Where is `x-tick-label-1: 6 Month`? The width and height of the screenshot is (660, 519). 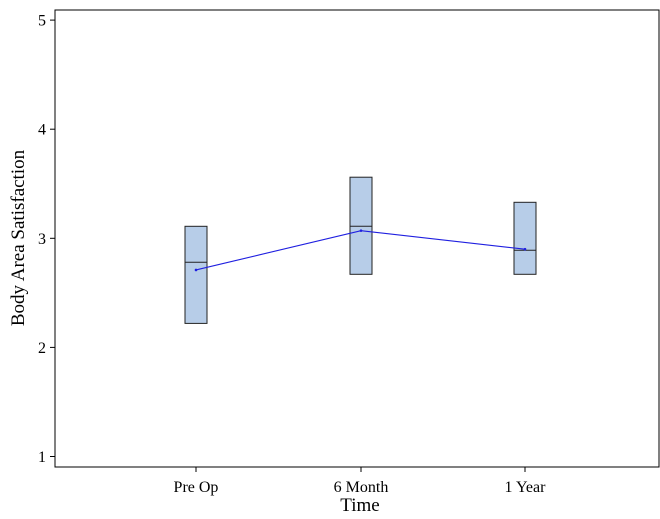
x-tick-label-1: 6 Month is located at coordinates (361, 487).